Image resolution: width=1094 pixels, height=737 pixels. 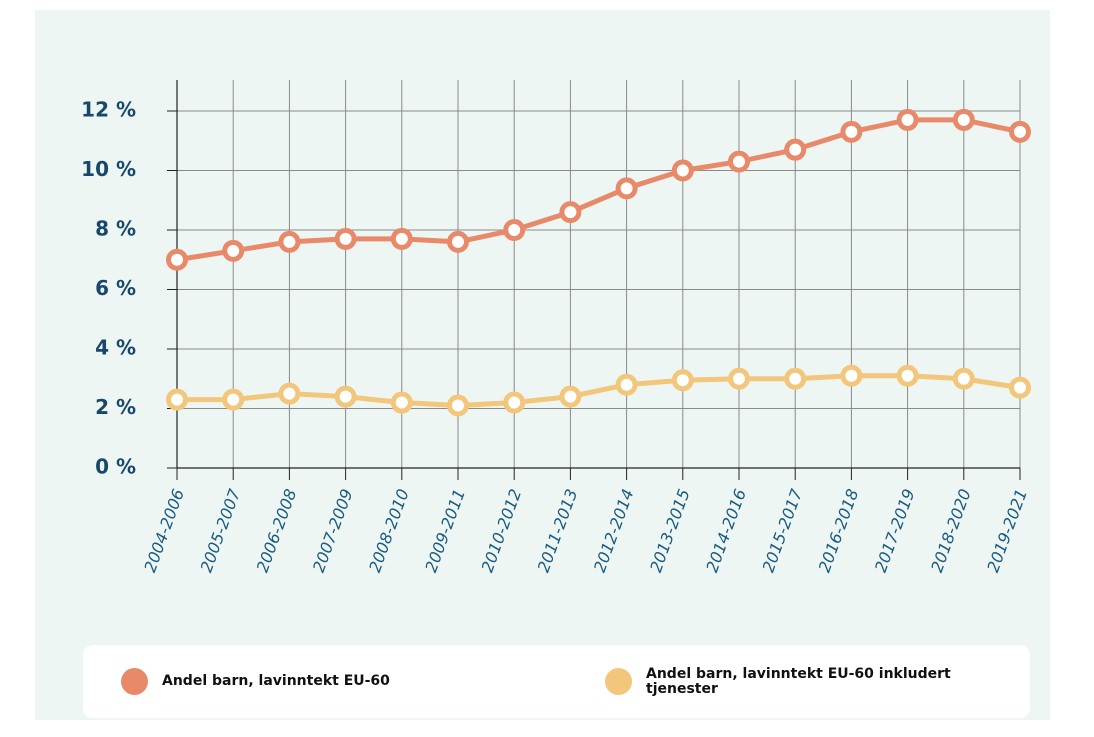 I want to click on x-tick-label: 2019-2021, so click(x=1007, y=530).